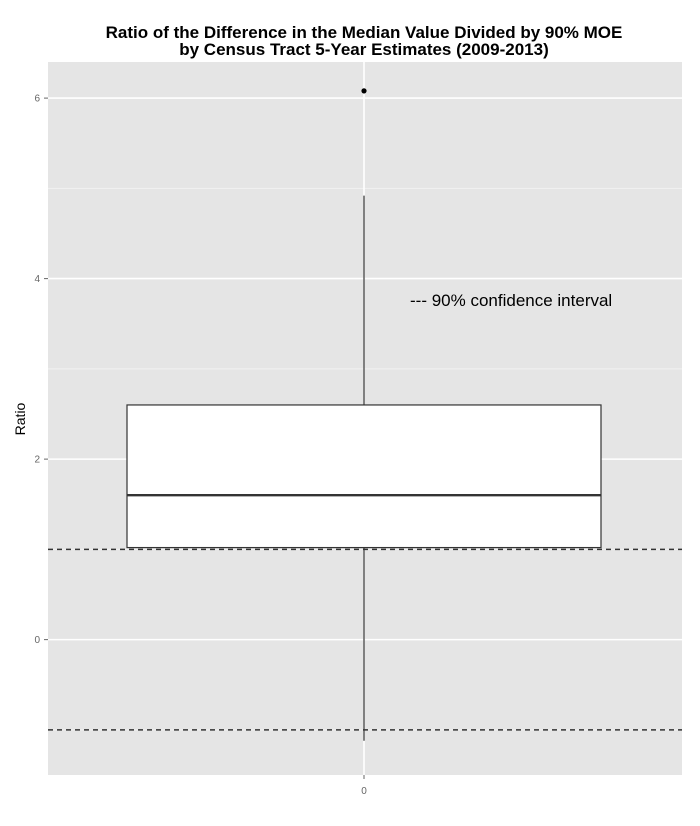  What do you see at coordinates (37, 279) in the screenshot?
I see `y-tick-label: 4` at bounding box center [37, 279].